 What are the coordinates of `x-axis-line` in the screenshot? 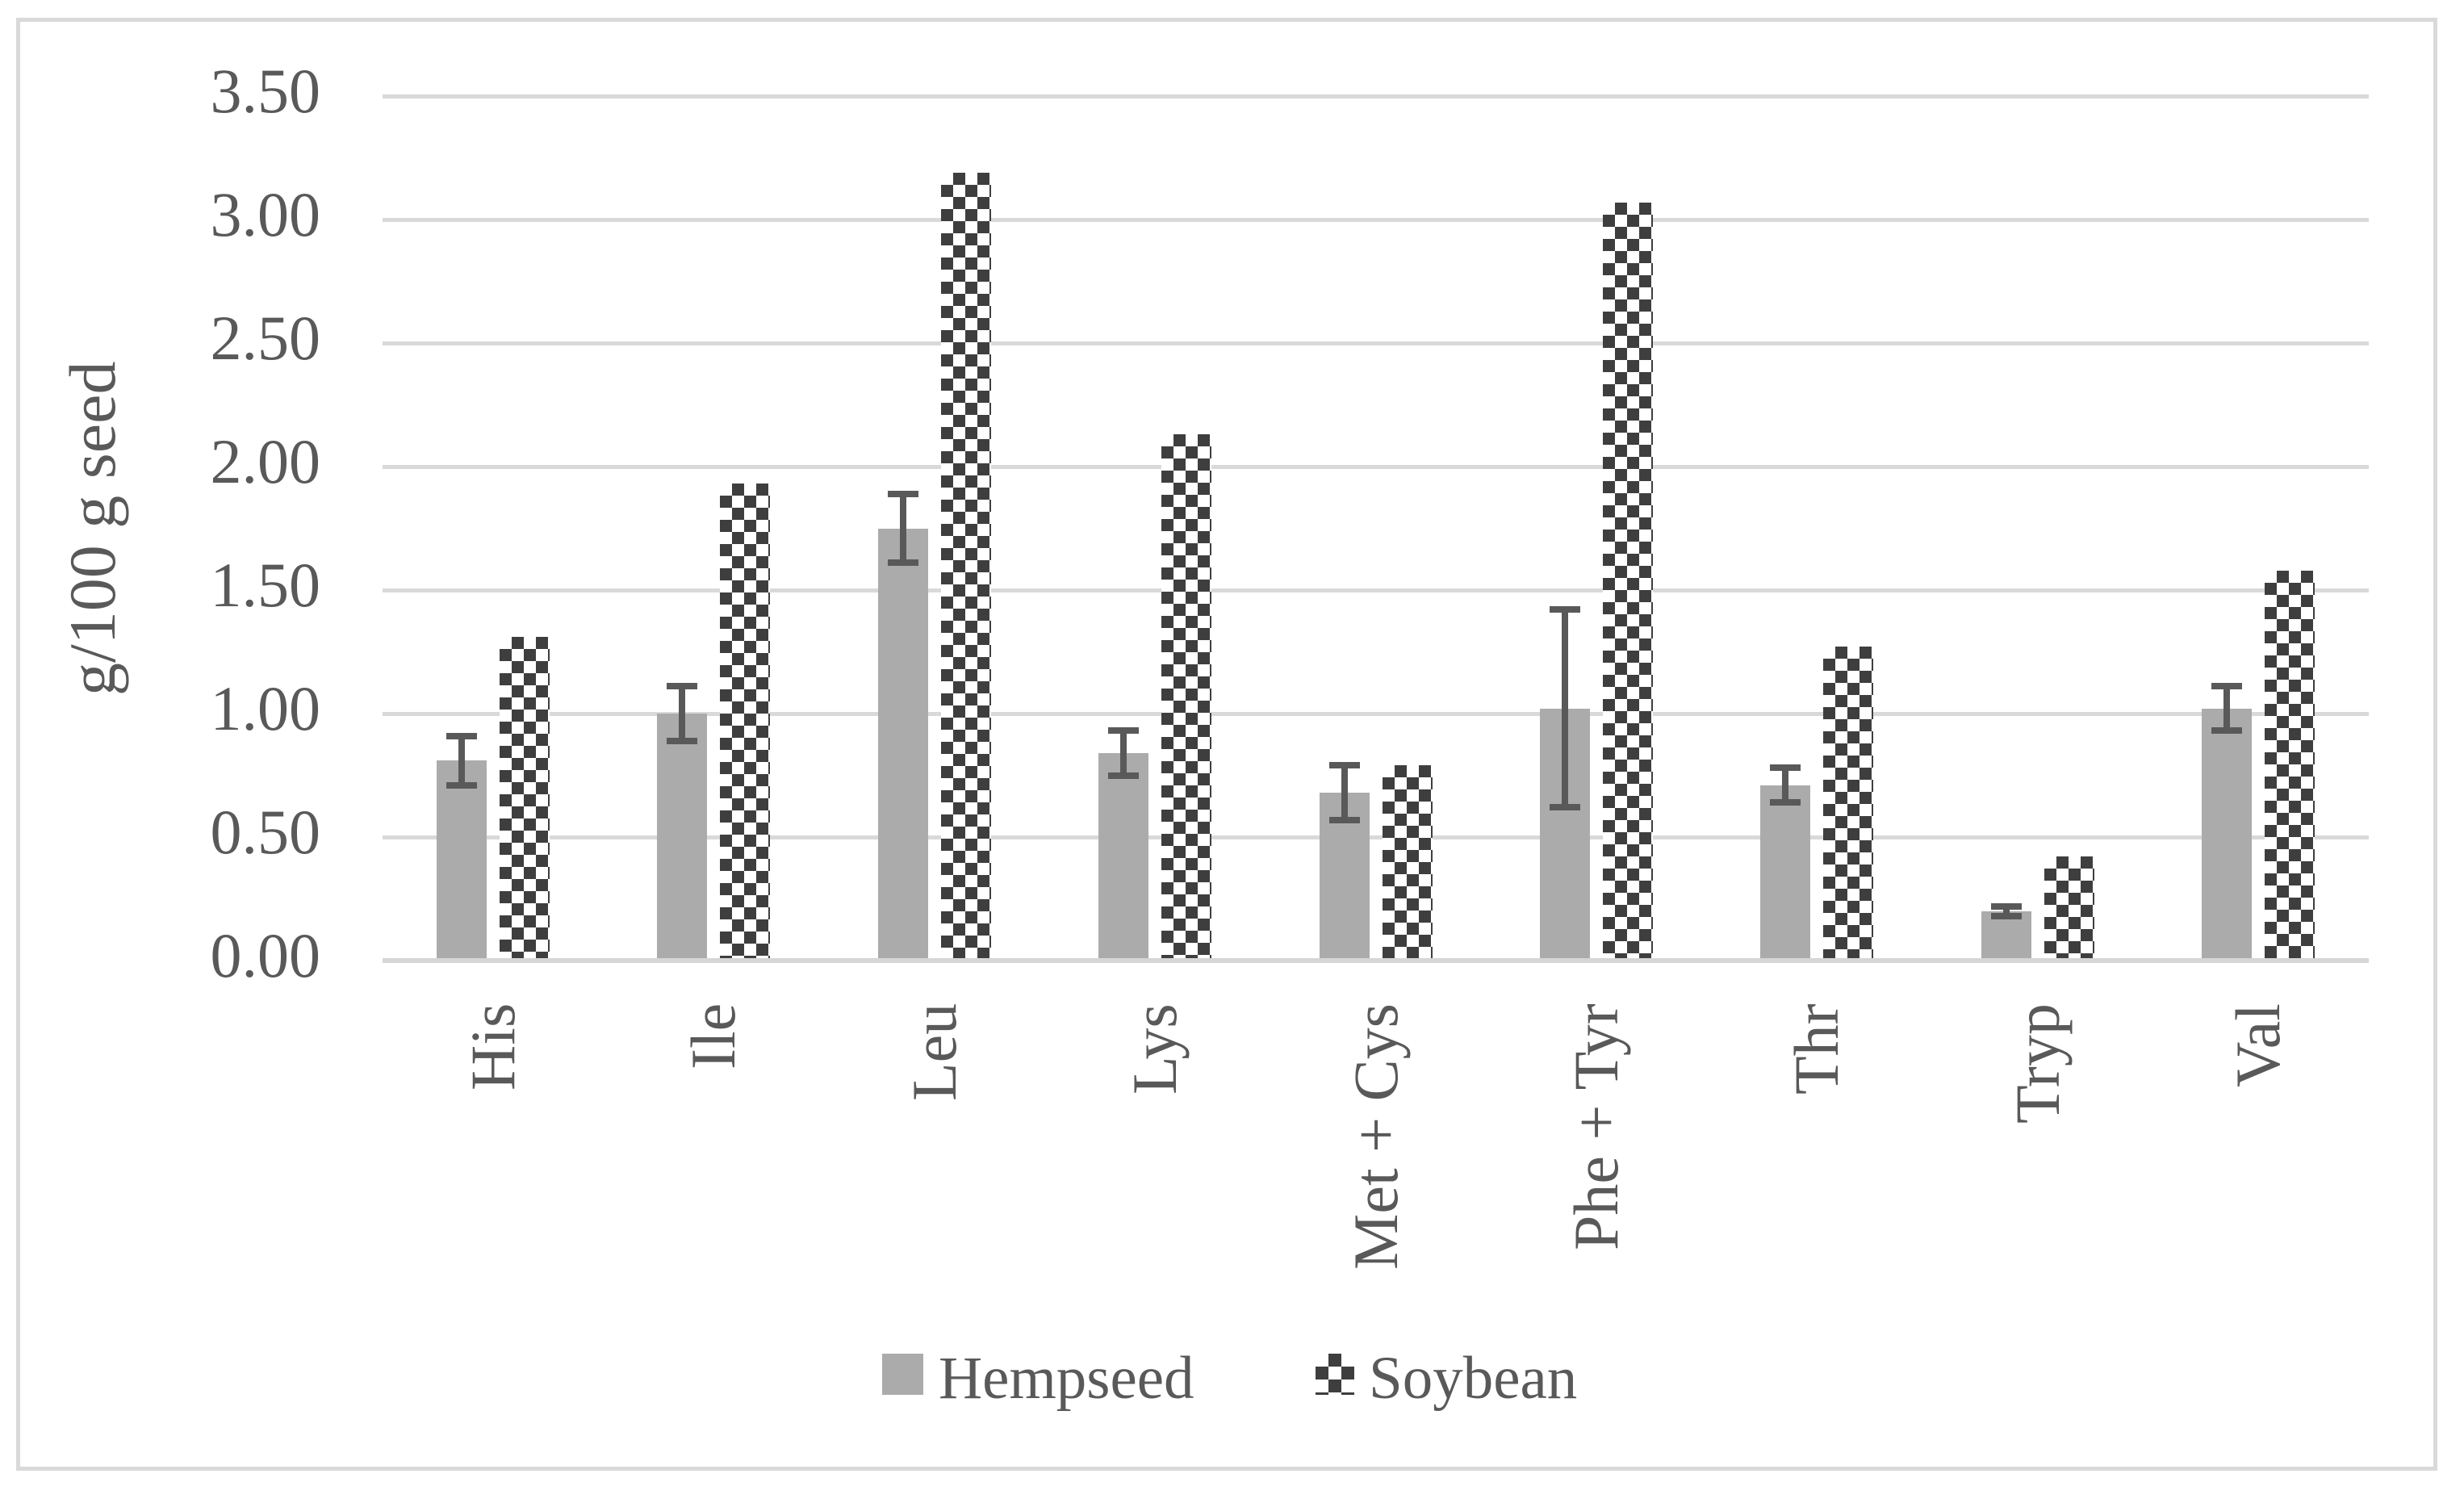 It's located at (1376, 960).